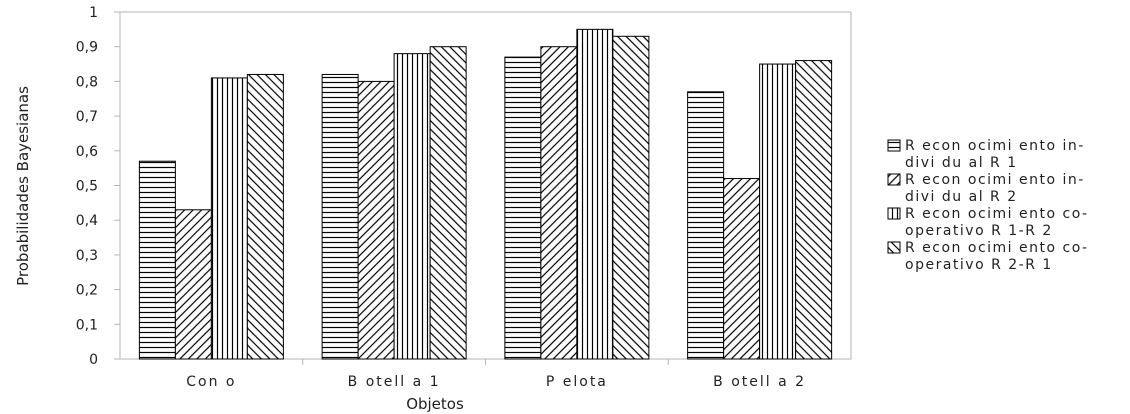 This screenshot has width=1130, height=414. I want to click on legend-label: divi du al R 2, so click(961, 197).